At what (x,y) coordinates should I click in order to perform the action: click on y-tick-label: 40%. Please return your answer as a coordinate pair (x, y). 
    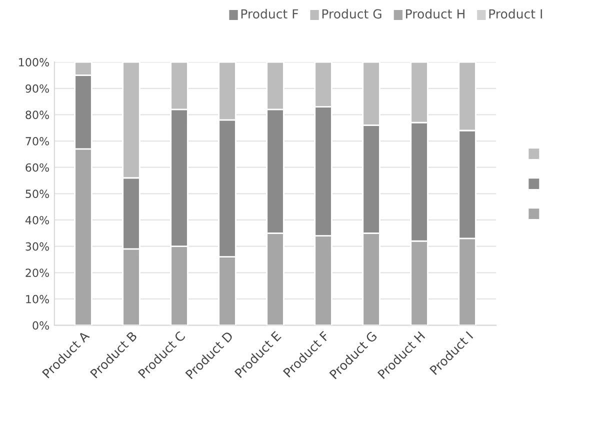
    Looking at the image, I should click on (37, 220).